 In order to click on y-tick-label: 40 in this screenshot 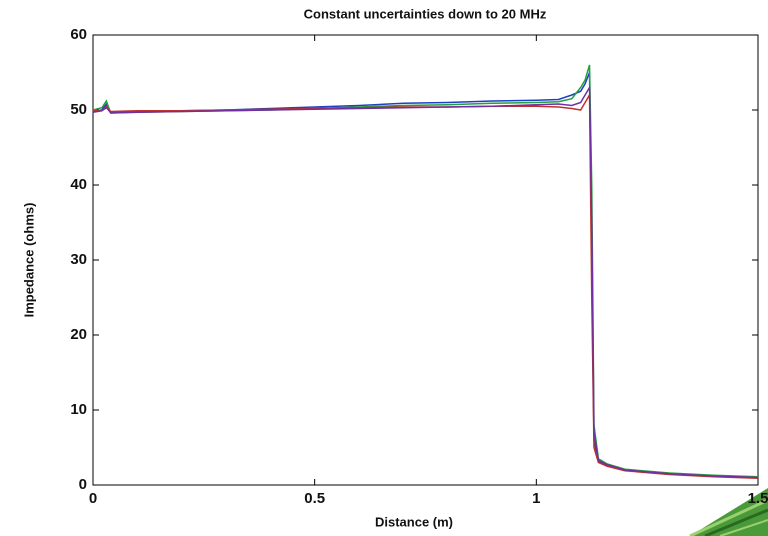, I will do `click(78, 184)`.